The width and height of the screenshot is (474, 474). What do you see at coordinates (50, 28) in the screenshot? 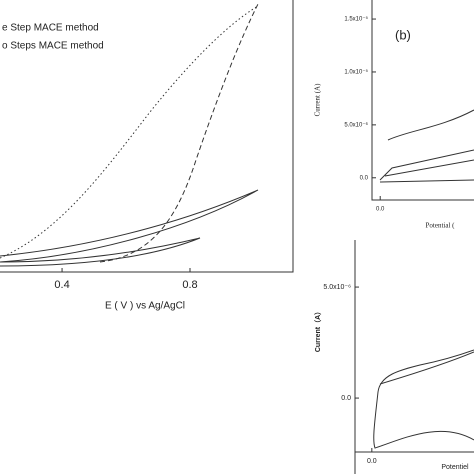
I see `legend-entry: e Step MACE method` at bounding box center [50, 28].